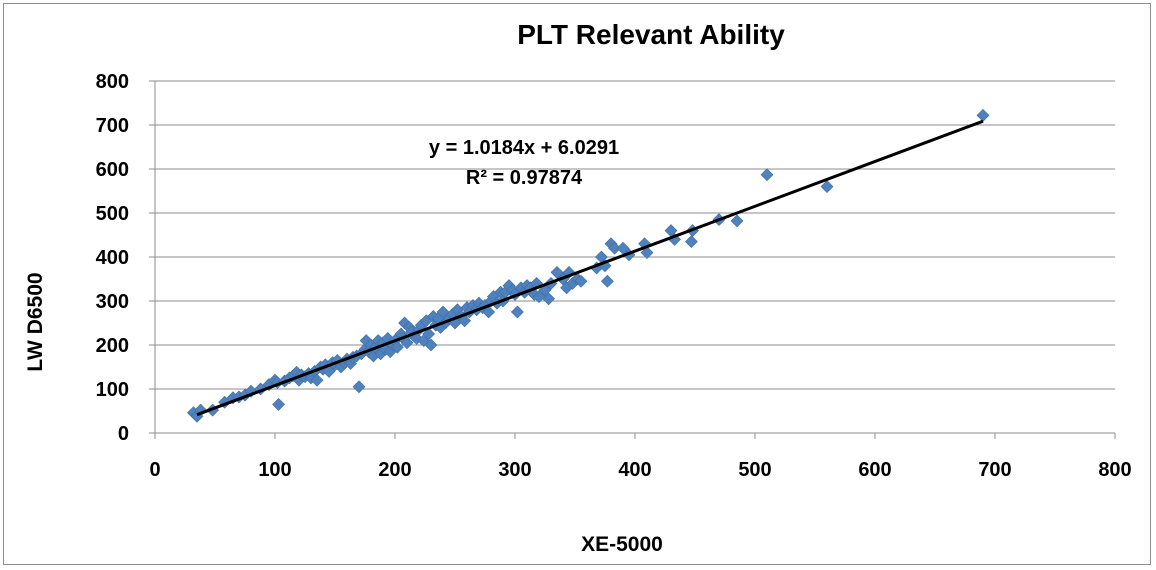 The image size is (1156, 570). What do you see at coordinates (754, 470) in the screenshot?
I see `x-tick-label: 500` at bounding box center [754, 470].